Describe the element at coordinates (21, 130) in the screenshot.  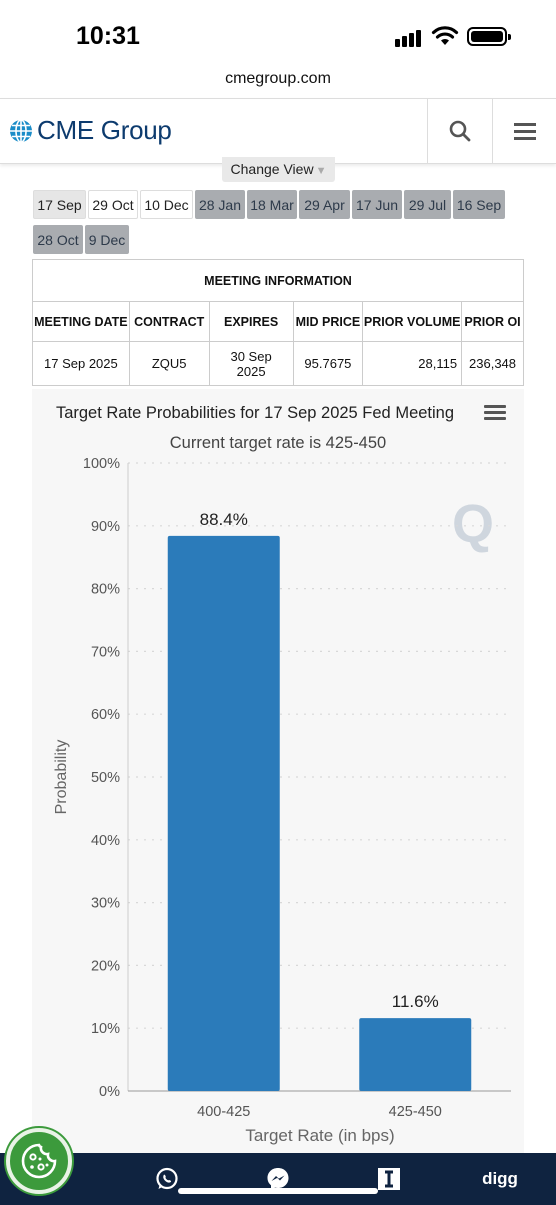
I see `globe-logo-icon` at that location.